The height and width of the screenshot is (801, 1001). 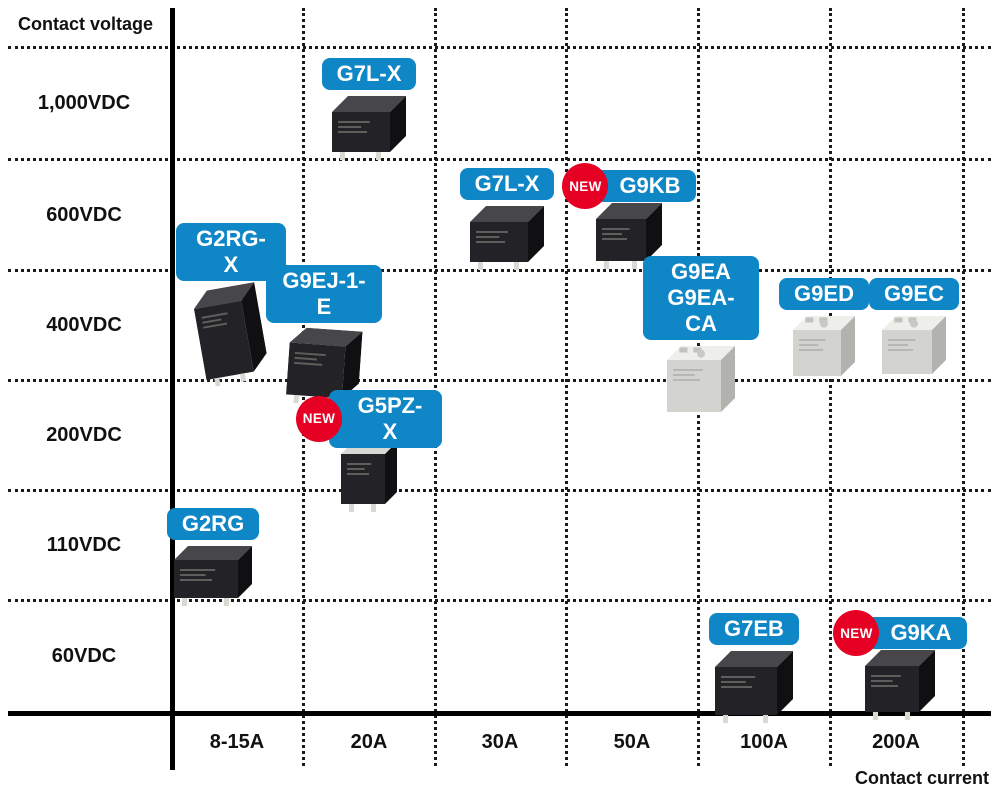 I want to click on product-label-g7eb: G7EB, so click(x=754, y=629).